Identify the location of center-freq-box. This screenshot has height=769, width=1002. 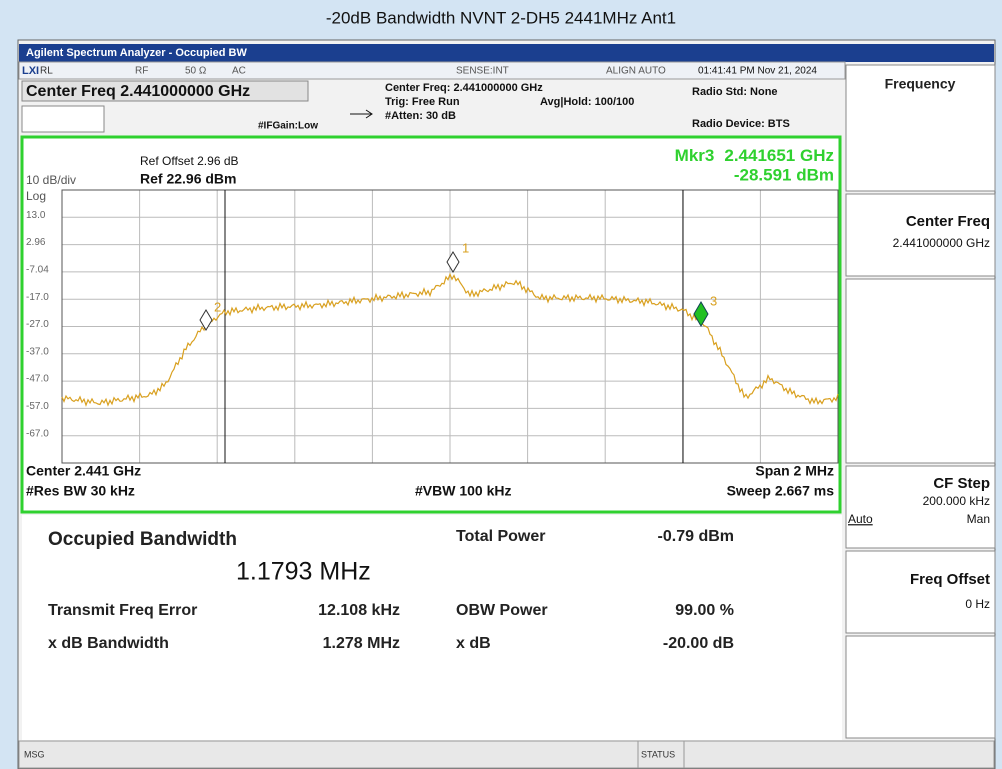
(165, 91).